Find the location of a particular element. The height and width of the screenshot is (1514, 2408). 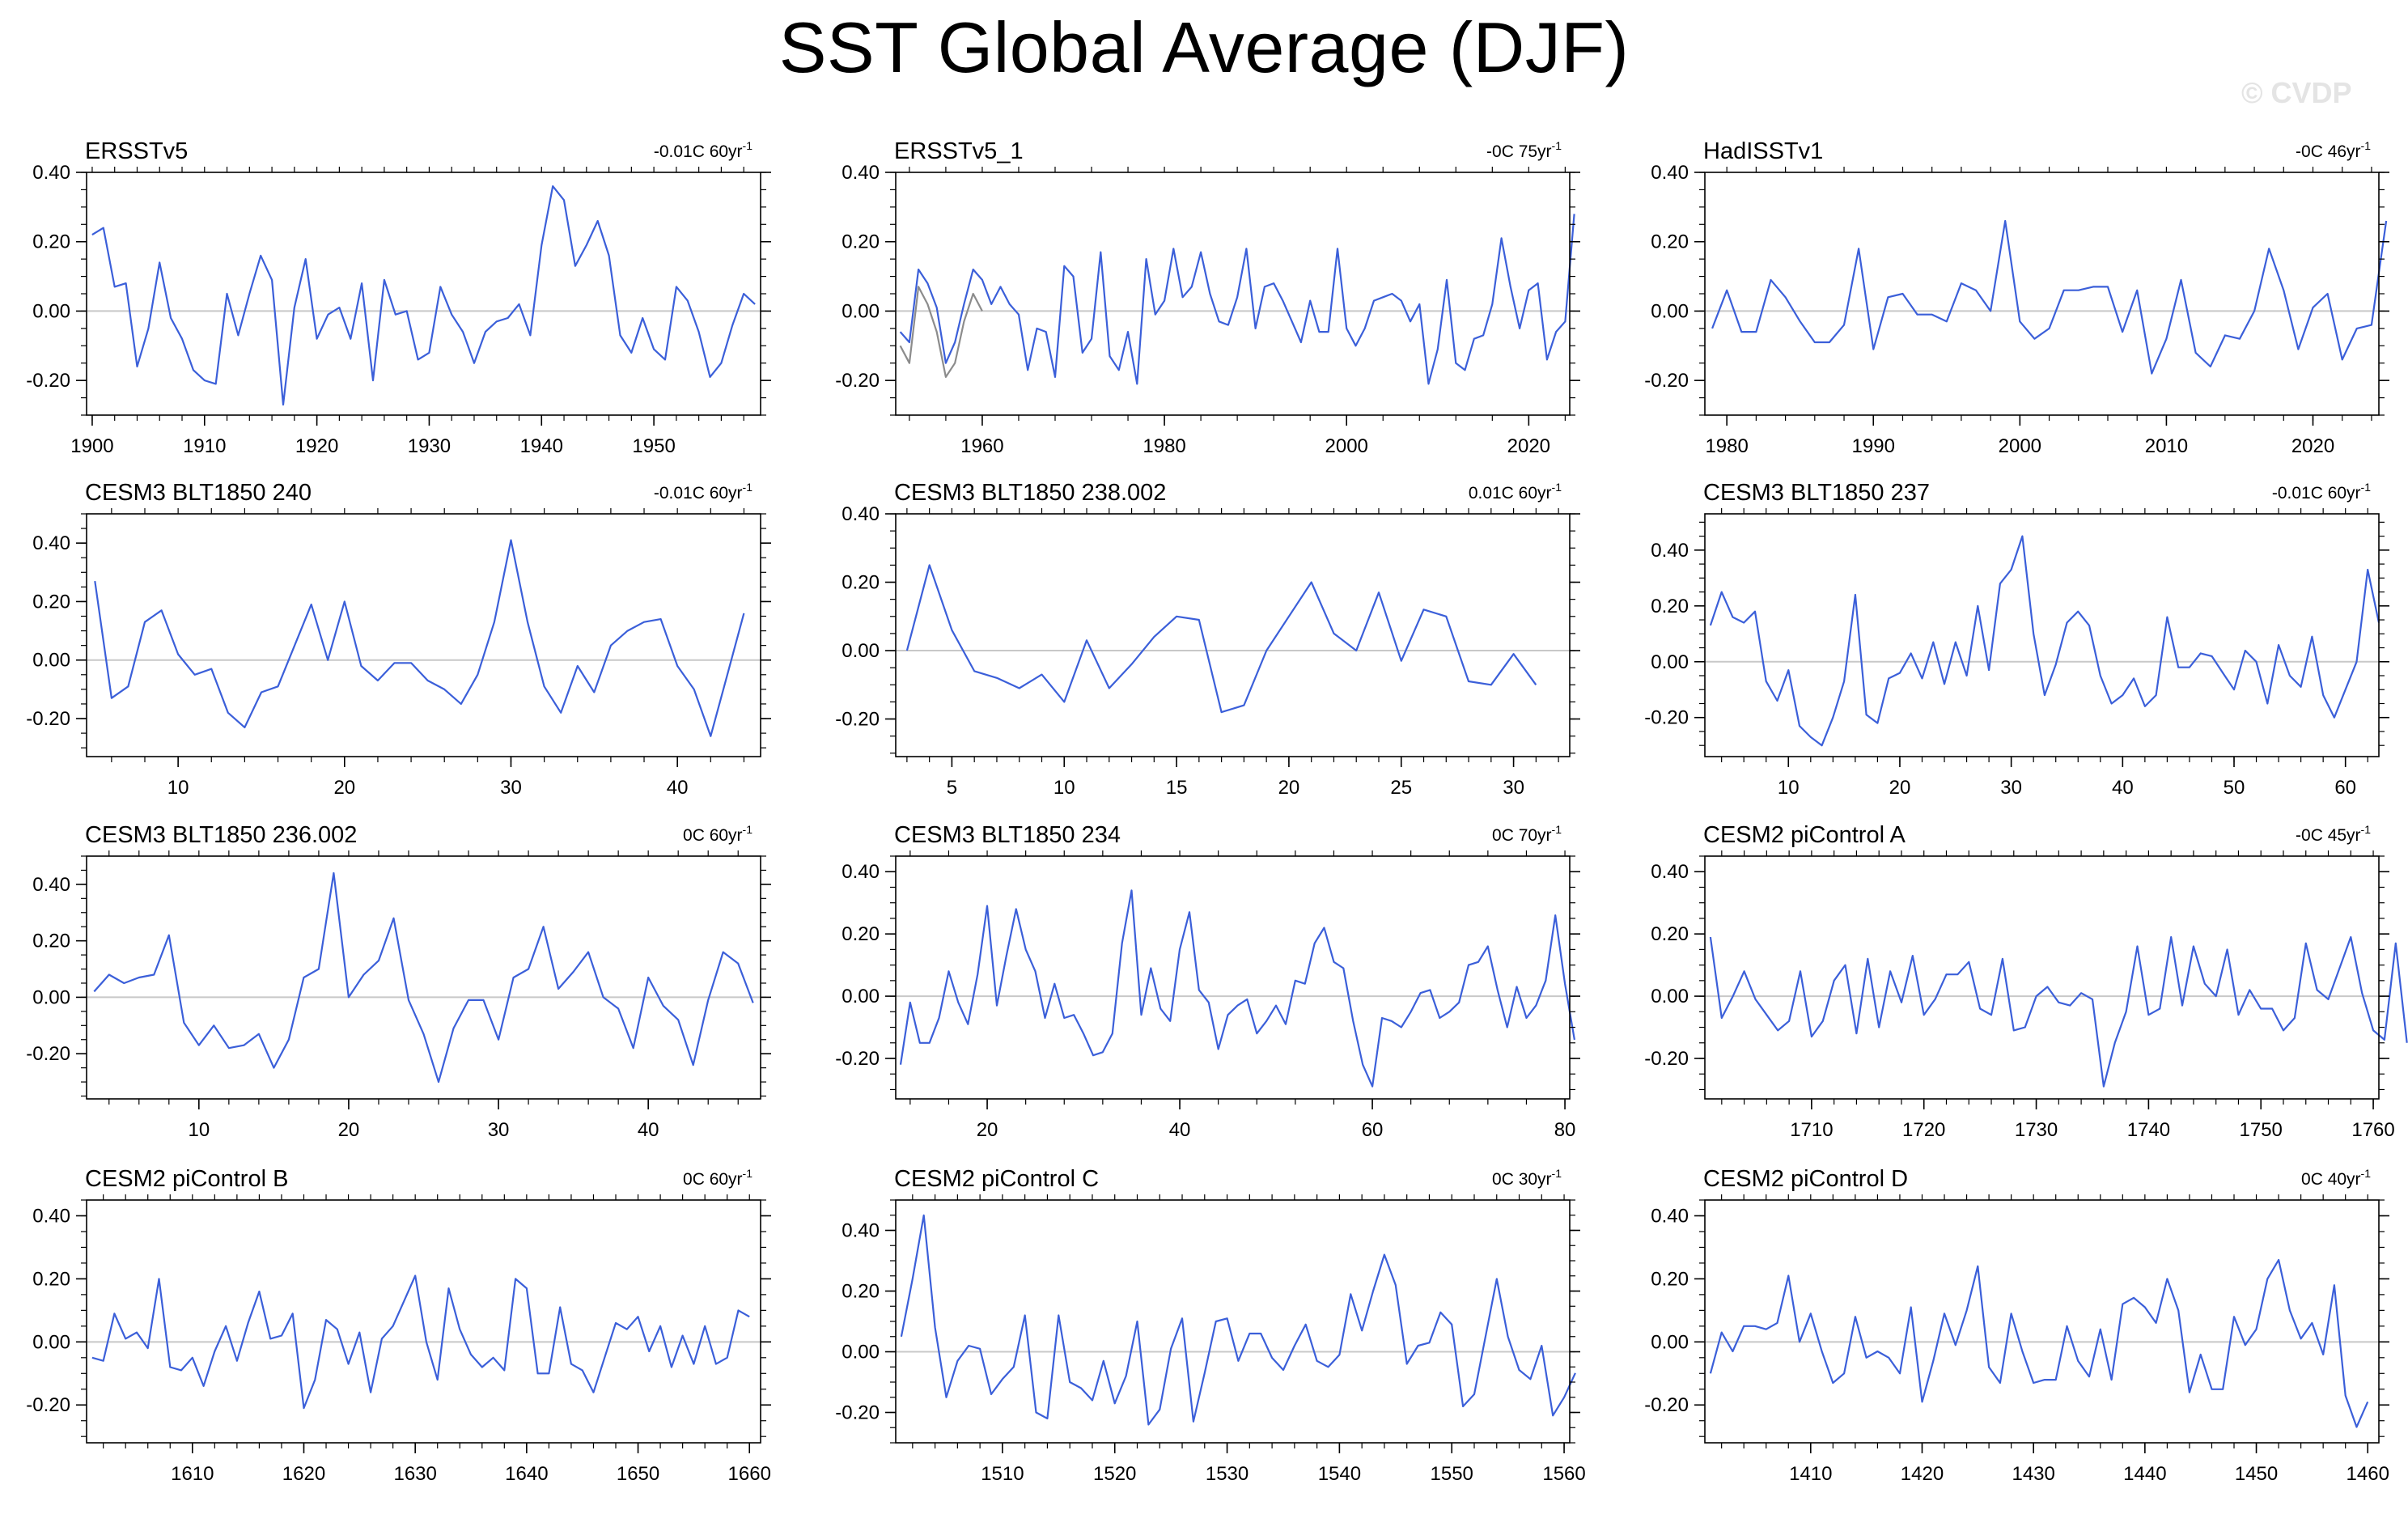

x-tick-label: 1940 is located at coordinates (541, 446).